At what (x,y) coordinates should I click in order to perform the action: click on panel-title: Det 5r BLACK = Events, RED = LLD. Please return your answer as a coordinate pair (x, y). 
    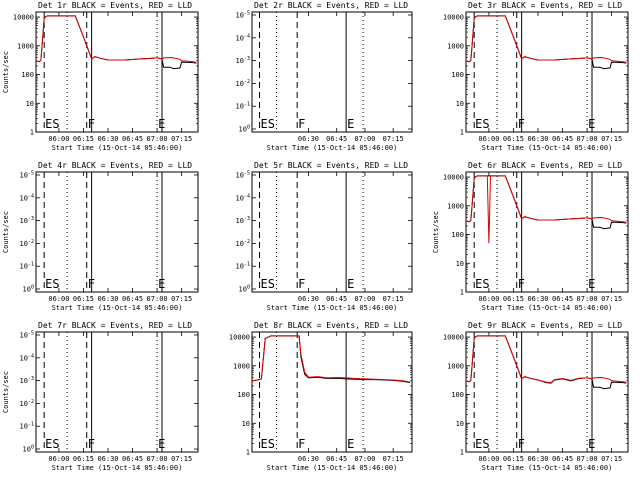
    Looking at the image, I should click on (331, 165).